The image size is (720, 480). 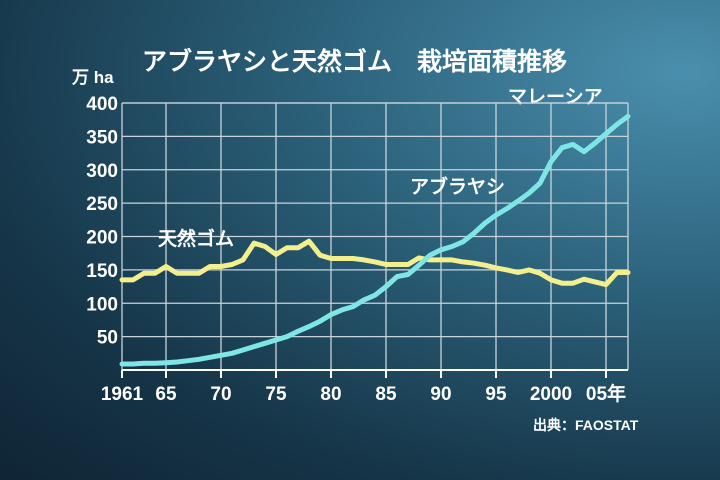 What do you see at coordinates (122, 394) in the screenshot?
I see `x-tick-label: 1961` at bounding box center [122, 394].